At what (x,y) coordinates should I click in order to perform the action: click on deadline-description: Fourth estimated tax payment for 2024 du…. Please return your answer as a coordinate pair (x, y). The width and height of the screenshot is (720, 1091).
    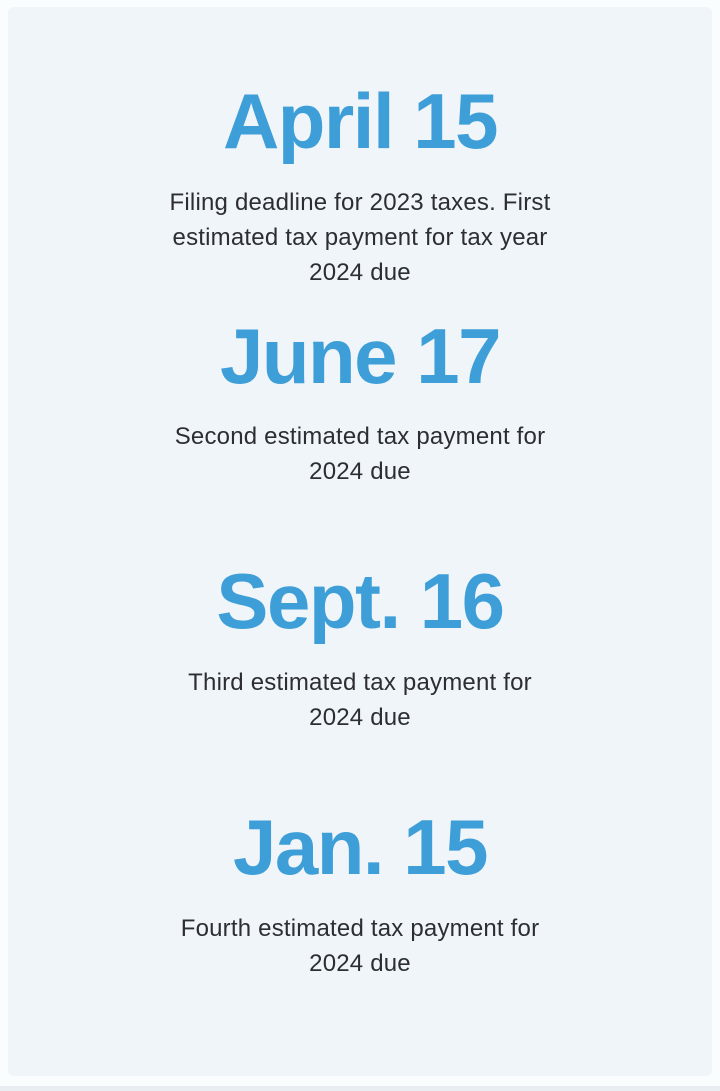
    Looking at the image, I should click on (360, 945).